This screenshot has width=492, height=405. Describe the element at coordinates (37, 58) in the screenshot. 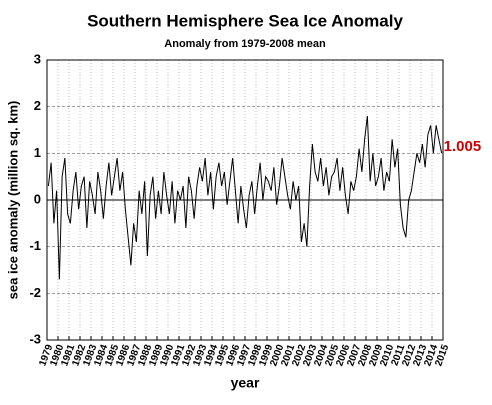

I see `y-tick-label: 3` at that location.